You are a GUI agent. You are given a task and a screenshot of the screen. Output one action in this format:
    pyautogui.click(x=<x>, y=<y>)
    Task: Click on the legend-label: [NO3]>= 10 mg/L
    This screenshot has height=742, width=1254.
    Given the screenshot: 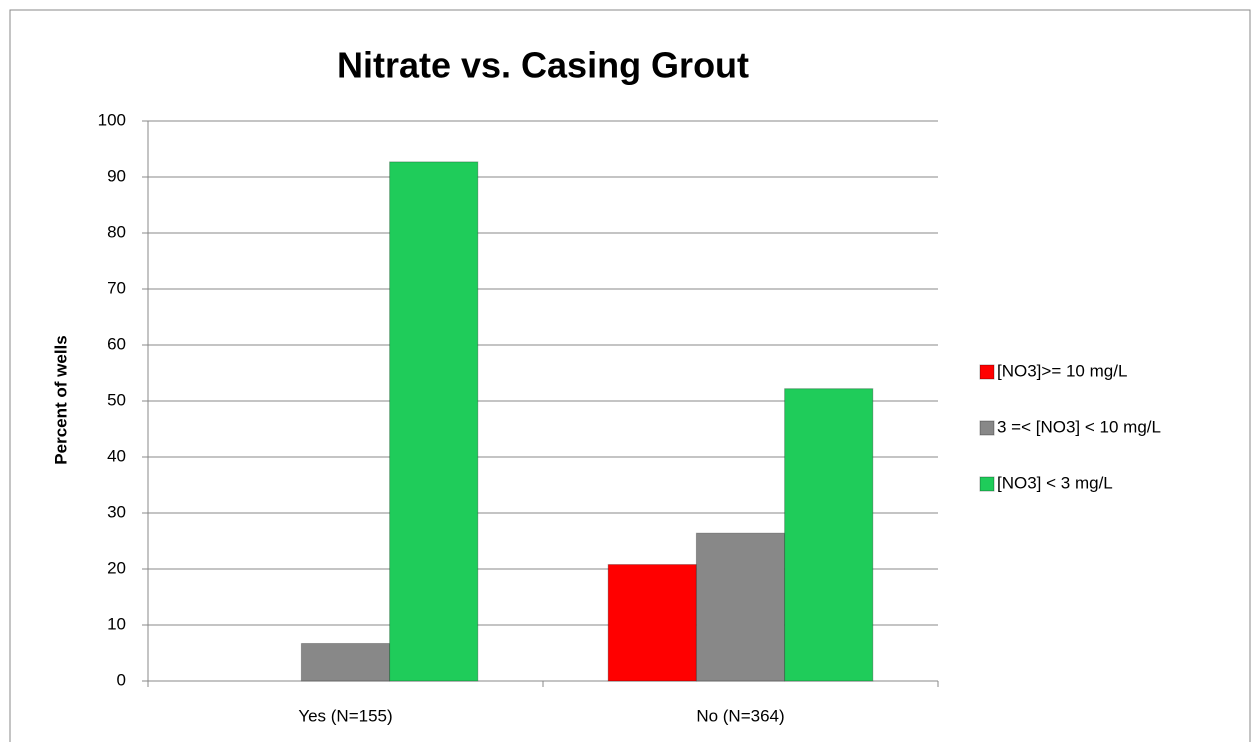 What is the action you would take?
    pyautogui.click(x=1062, y=370)
    